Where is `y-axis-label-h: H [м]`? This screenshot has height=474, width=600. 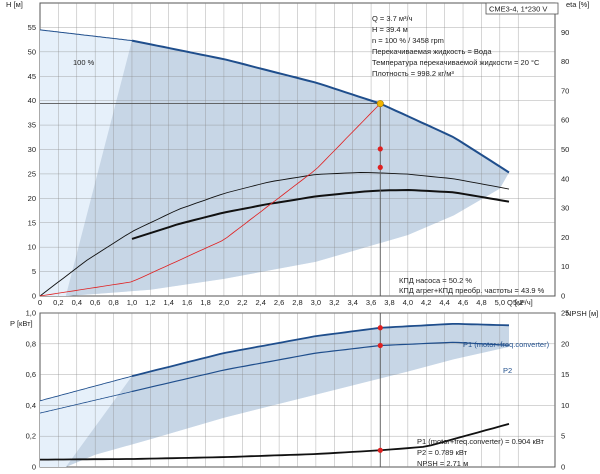
y-axis-label-h: H [м] is located at coordinates (14, 4).